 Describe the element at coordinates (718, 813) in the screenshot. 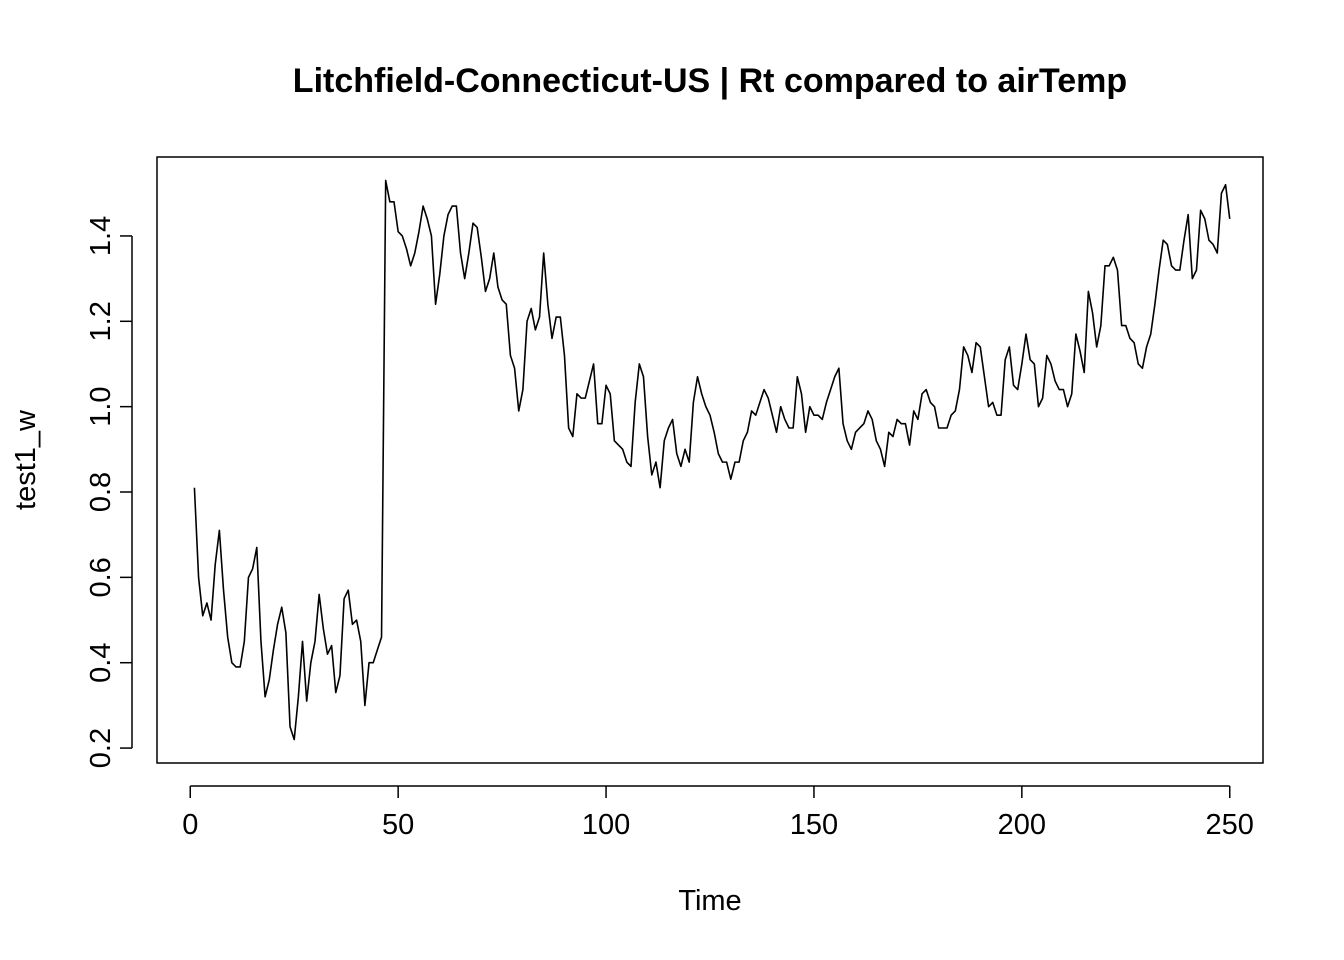

I see `x-axis: 0 50 100 150 200 250` at that location.